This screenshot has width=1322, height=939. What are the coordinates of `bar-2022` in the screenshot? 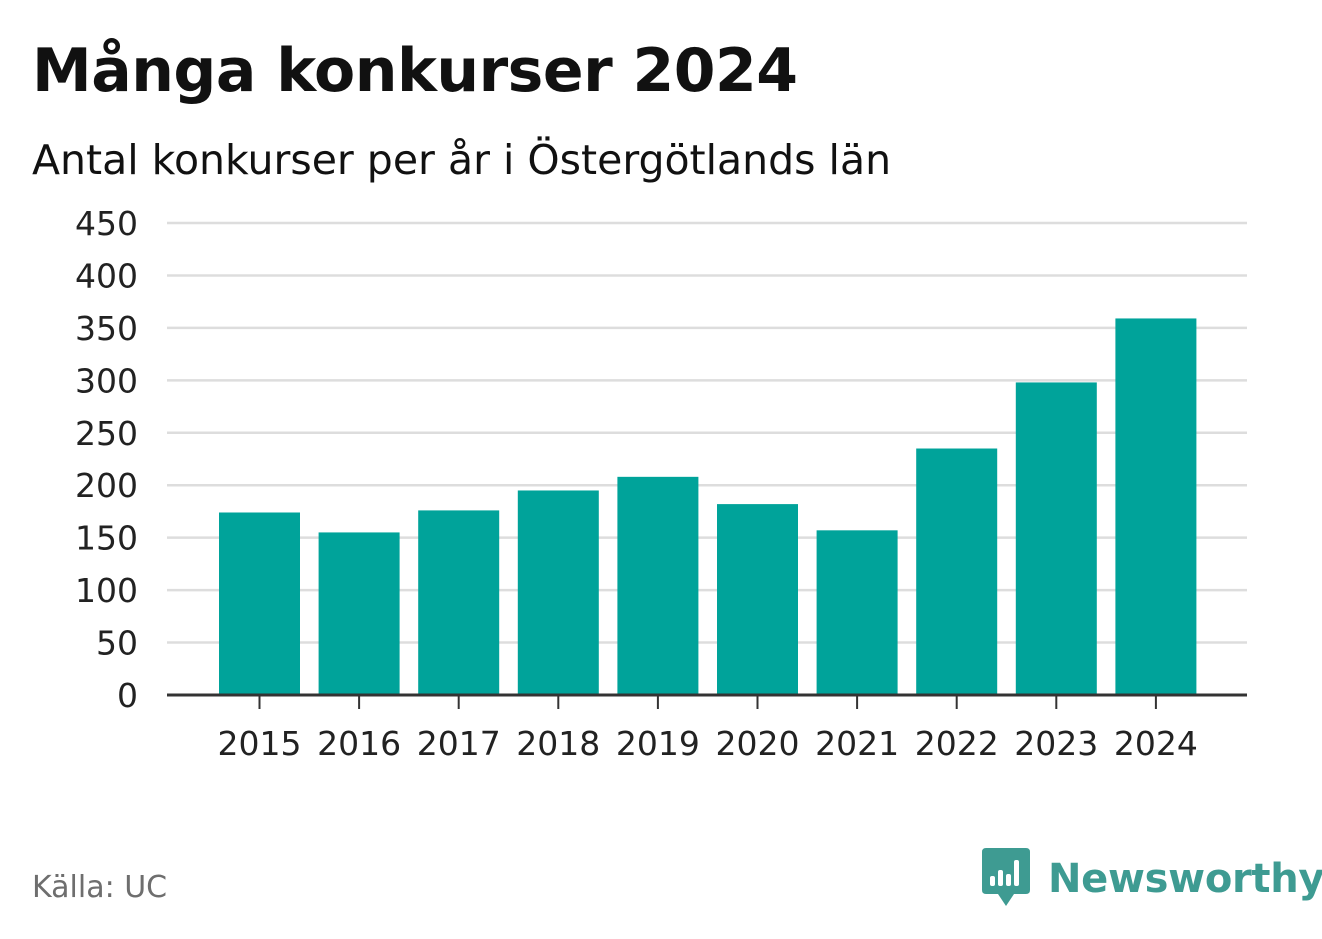 It's located at (957, 571).